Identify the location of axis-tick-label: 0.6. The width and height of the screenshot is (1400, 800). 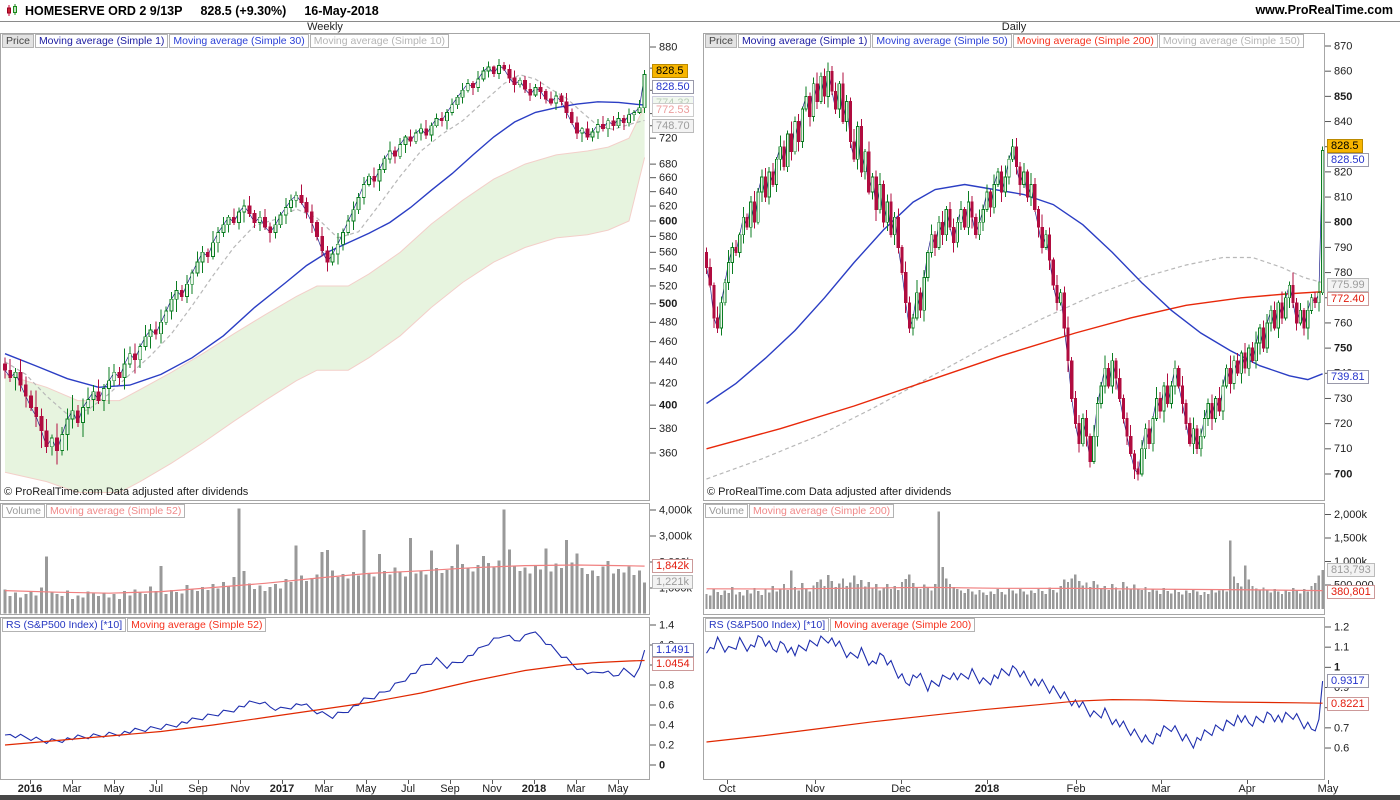
(1341, 748).